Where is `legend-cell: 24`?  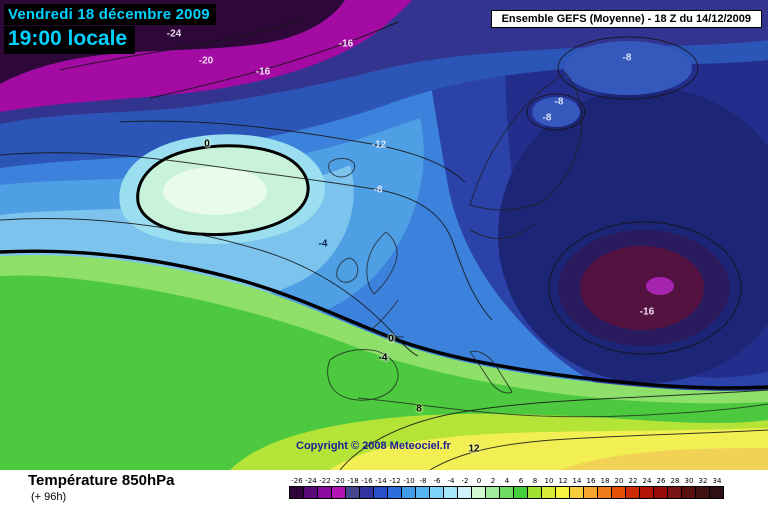 legend-cell: 24 is located at coordinates (646, 488).